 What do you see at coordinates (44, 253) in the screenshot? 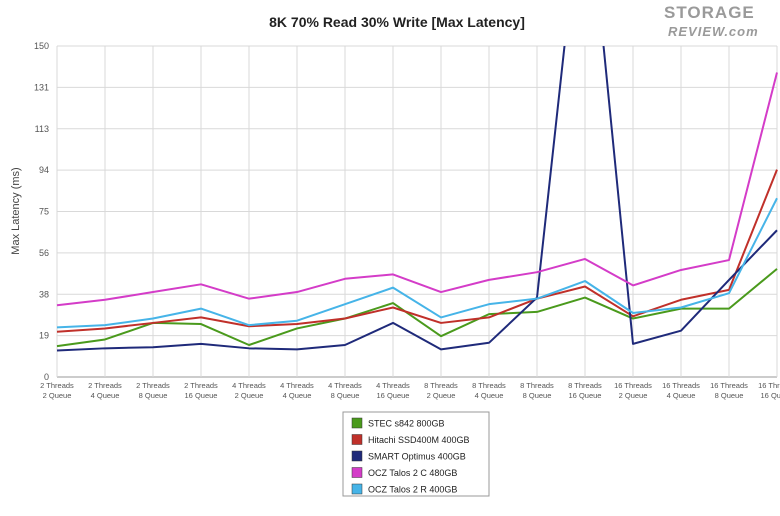
I see `y-tick-label: 56` at bounding box center [44, 253].